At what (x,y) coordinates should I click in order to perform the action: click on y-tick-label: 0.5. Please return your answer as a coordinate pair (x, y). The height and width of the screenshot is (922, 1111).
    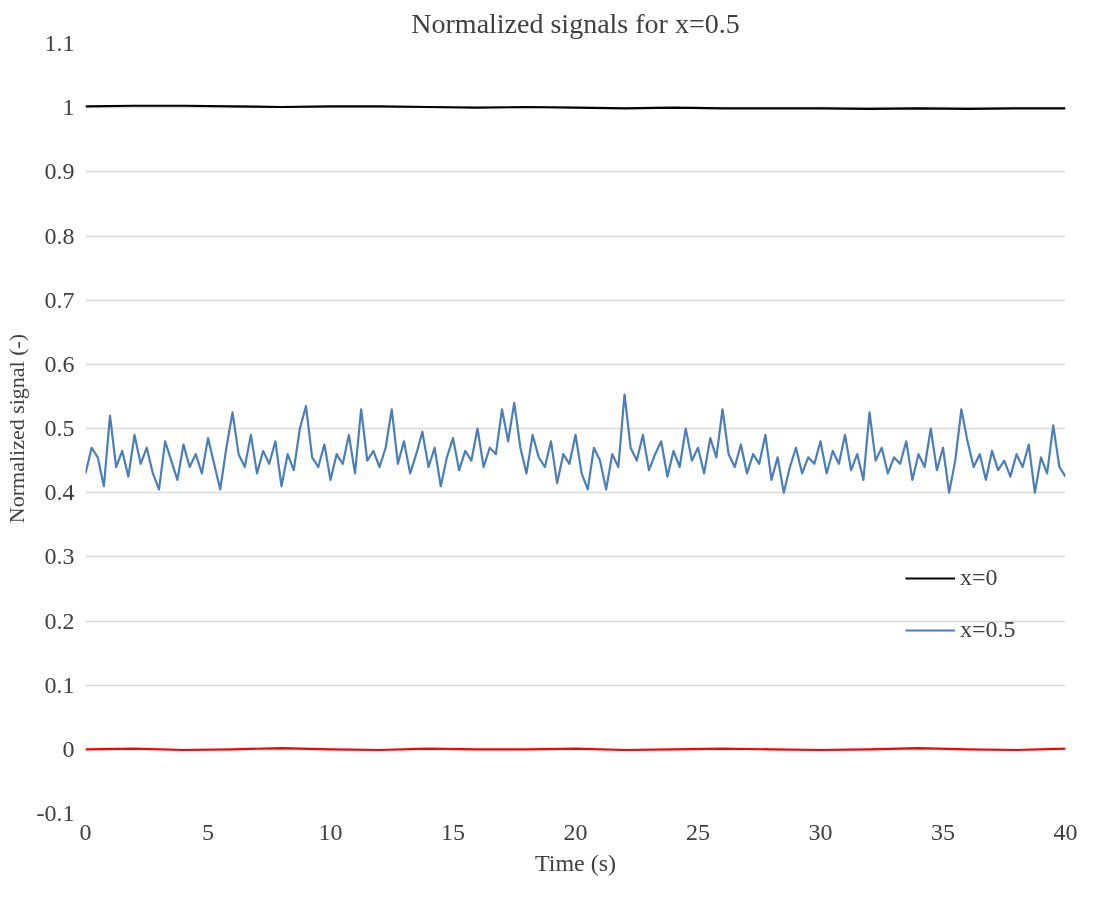
    Looking at the image, I should click on (59, 428).